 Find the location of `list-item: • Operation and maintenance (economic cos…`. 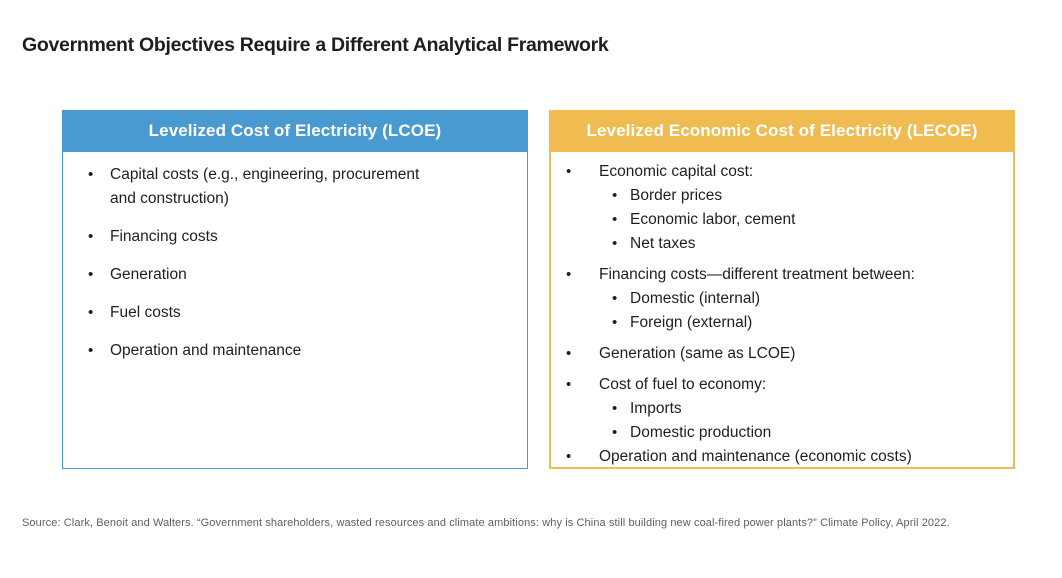

list-item: • Operation and maintenance (economic cos… is located at coordinates (789, 456).